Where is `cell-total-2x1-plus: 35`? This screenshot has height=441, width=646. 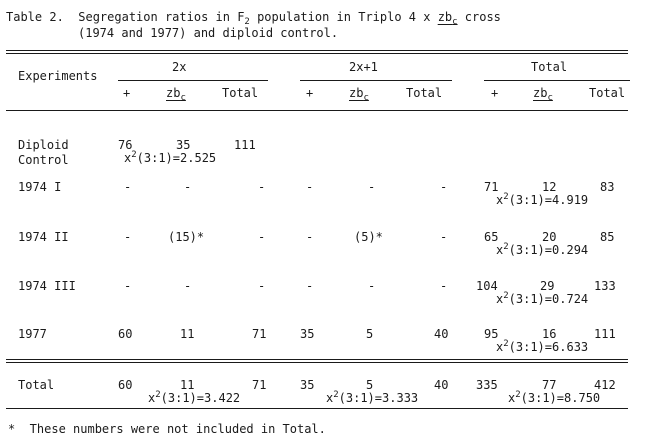
cell-total-2x1-plus: 35 is located at coordinates (307, 385).